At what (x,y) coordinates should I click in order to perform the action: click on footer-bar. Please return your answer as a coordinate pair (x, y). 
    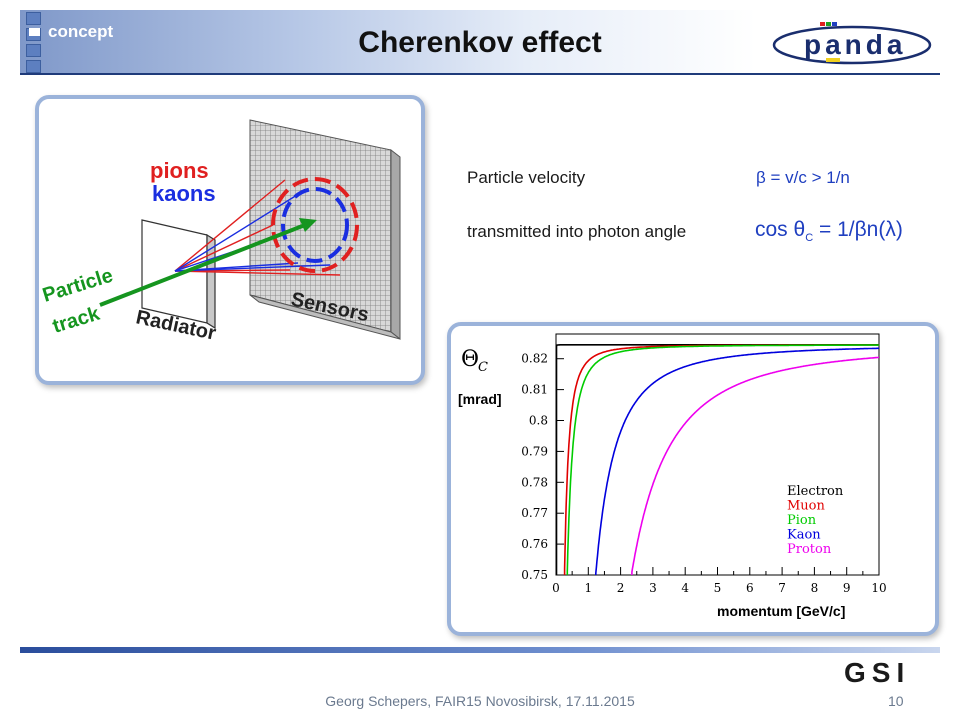
    Looking at the image, I should click on (480, 650).